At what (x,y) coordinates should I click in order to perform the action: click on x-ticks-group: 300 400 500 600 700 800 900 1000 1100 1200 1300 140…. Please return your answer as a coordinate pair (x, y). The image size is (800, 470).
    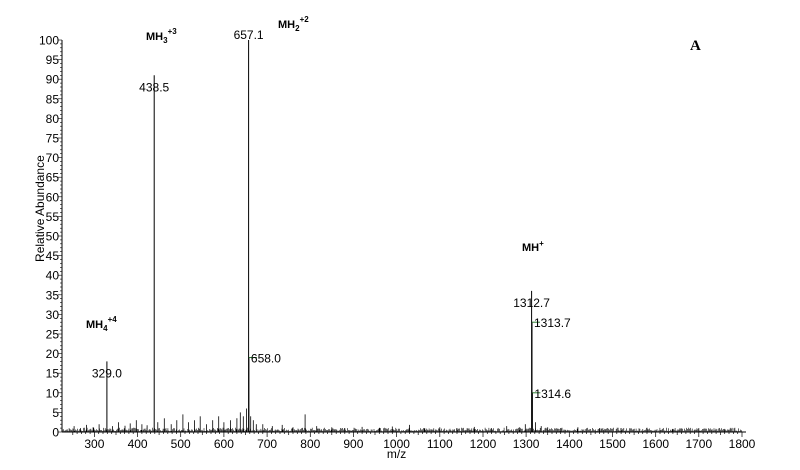
    Looking at the image, I should click on (414, 441).